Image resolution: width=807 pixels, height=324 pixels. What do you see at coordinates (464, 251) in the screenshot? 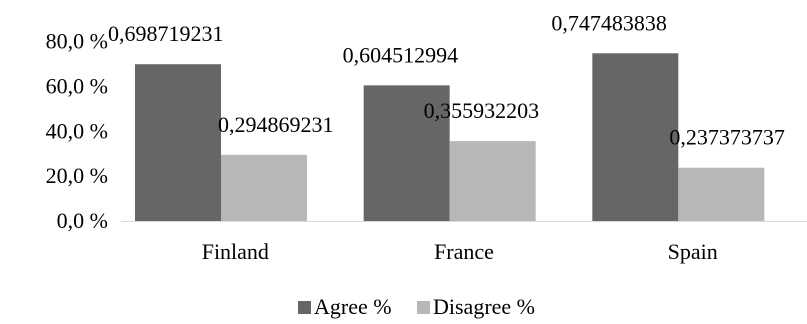
I see `category-label-france: France` at bounding box center [464, 251].